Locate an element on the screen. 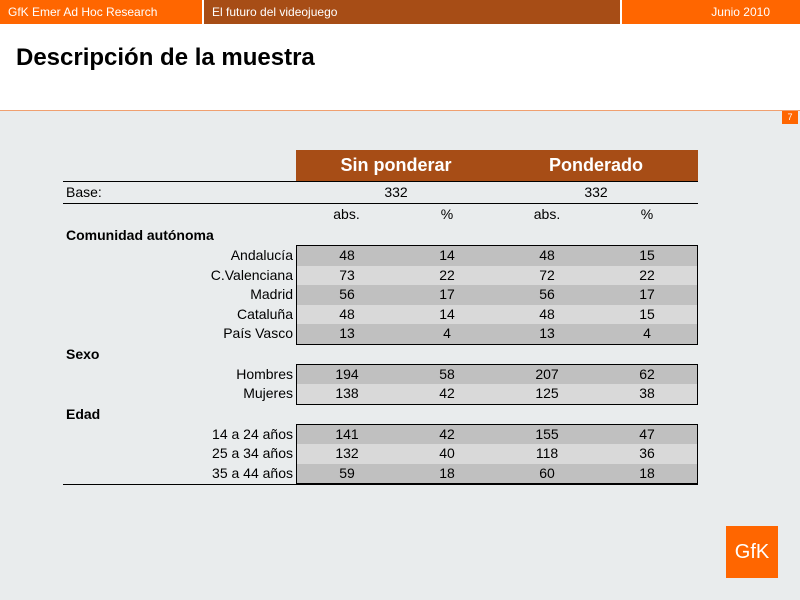 The height and width of the screenshot is (600, 800). cell: 118 is located at coordinates (547, 453).